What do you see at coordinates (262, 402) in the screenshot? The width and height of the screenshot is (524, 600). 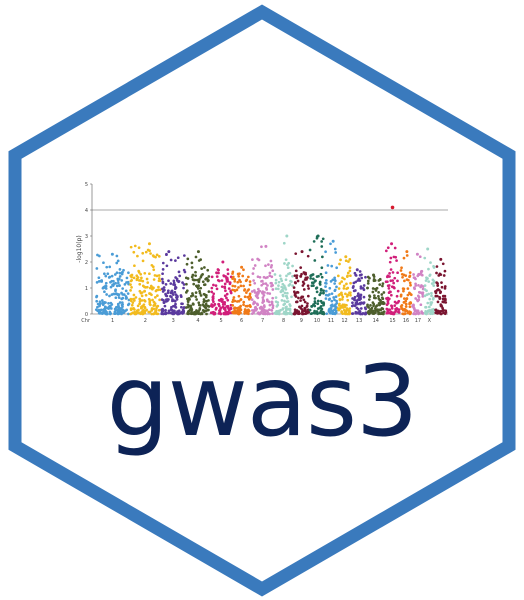 I see `logo-title: gwas3` at bounding box center [262, 402].